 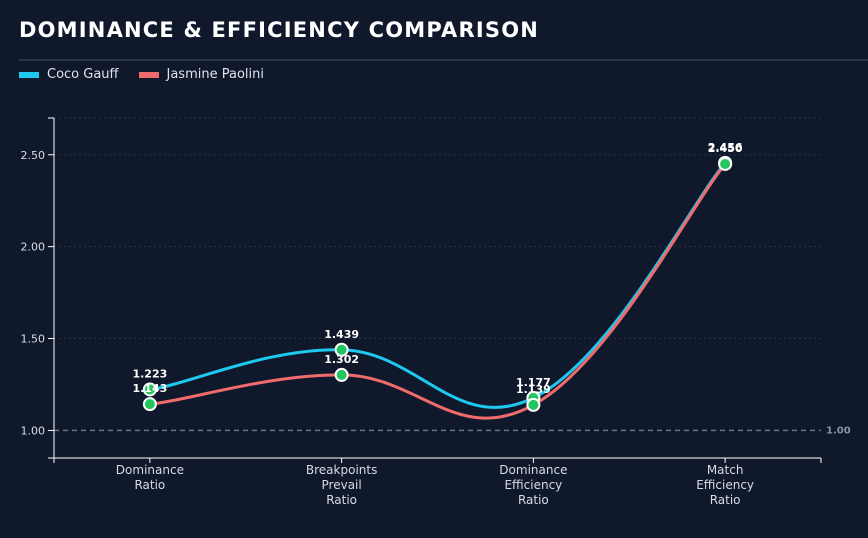 What do you see at coordinates (443, 60) in the screenshot?
I see `title-divider` at bounding box center [443, 60].